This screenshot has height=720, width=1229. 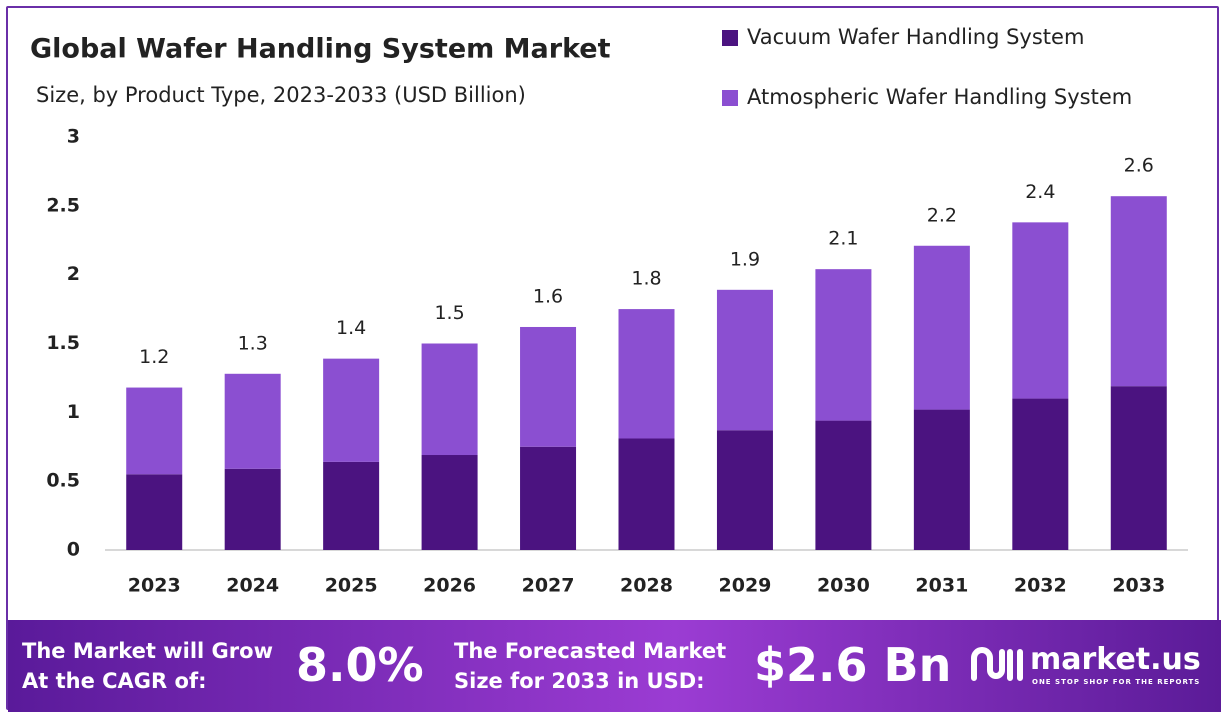 What do you see at coordinates (843, 586) in the screenshot?
I see `x-tick-label: 2030` at bounding box center [843, 586].